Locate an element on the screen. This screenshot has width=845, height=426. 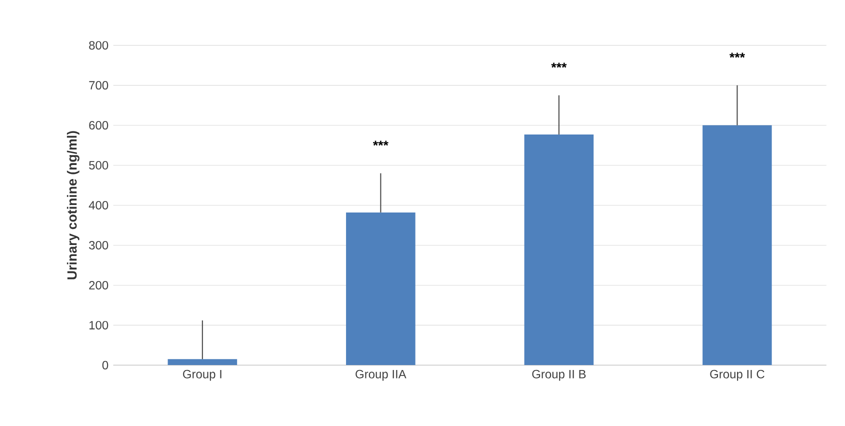
y-tick-label: 700 is located at coordinates (98, 85).